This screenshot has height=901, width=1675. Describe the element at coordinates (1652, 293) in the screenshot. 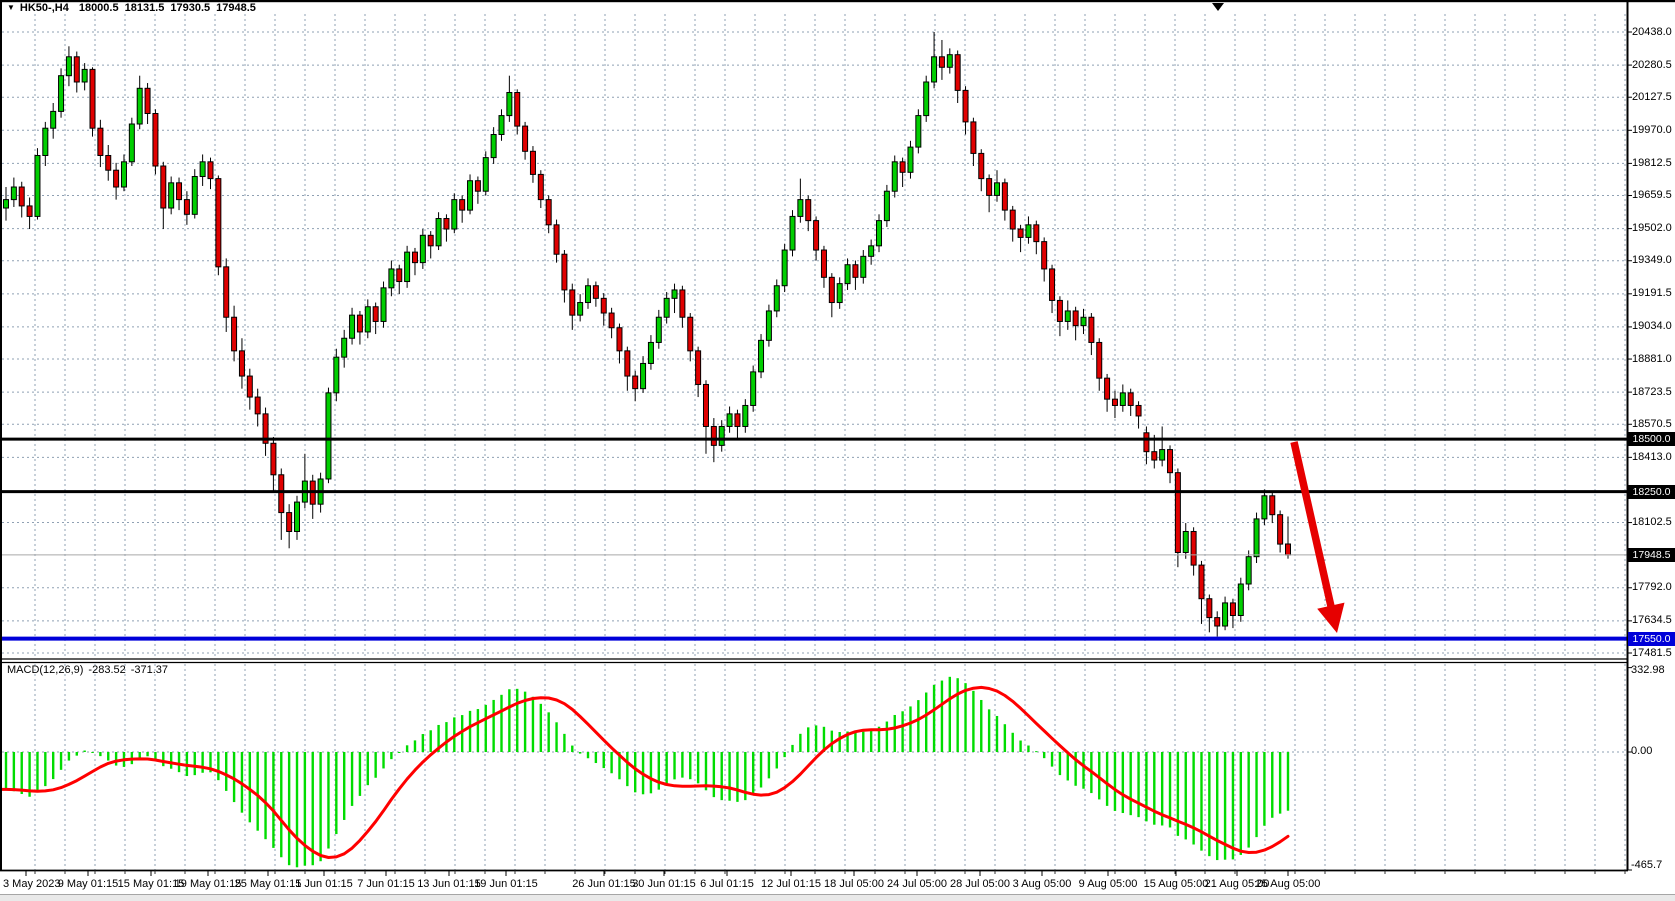

I see `price-axis-label: 19191.5` at that location.